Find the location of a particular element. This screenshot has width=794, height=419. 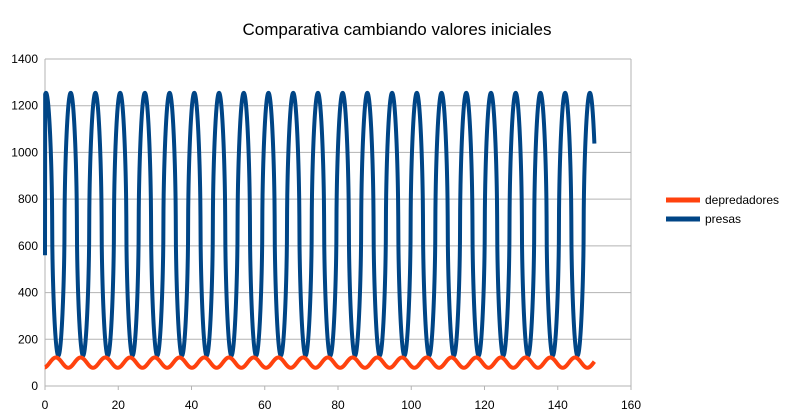

x-tick-label: 140 is located at coordinates (558, 405).